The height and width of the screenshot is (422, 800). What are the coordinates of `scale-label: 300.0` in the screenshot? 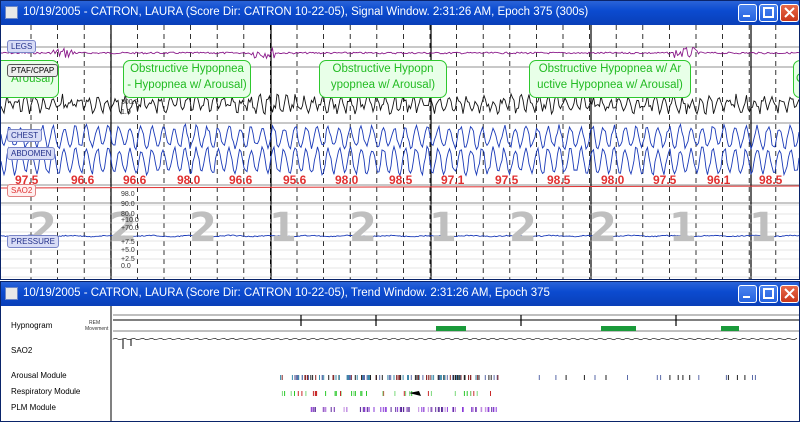 It's located at (130, 102).